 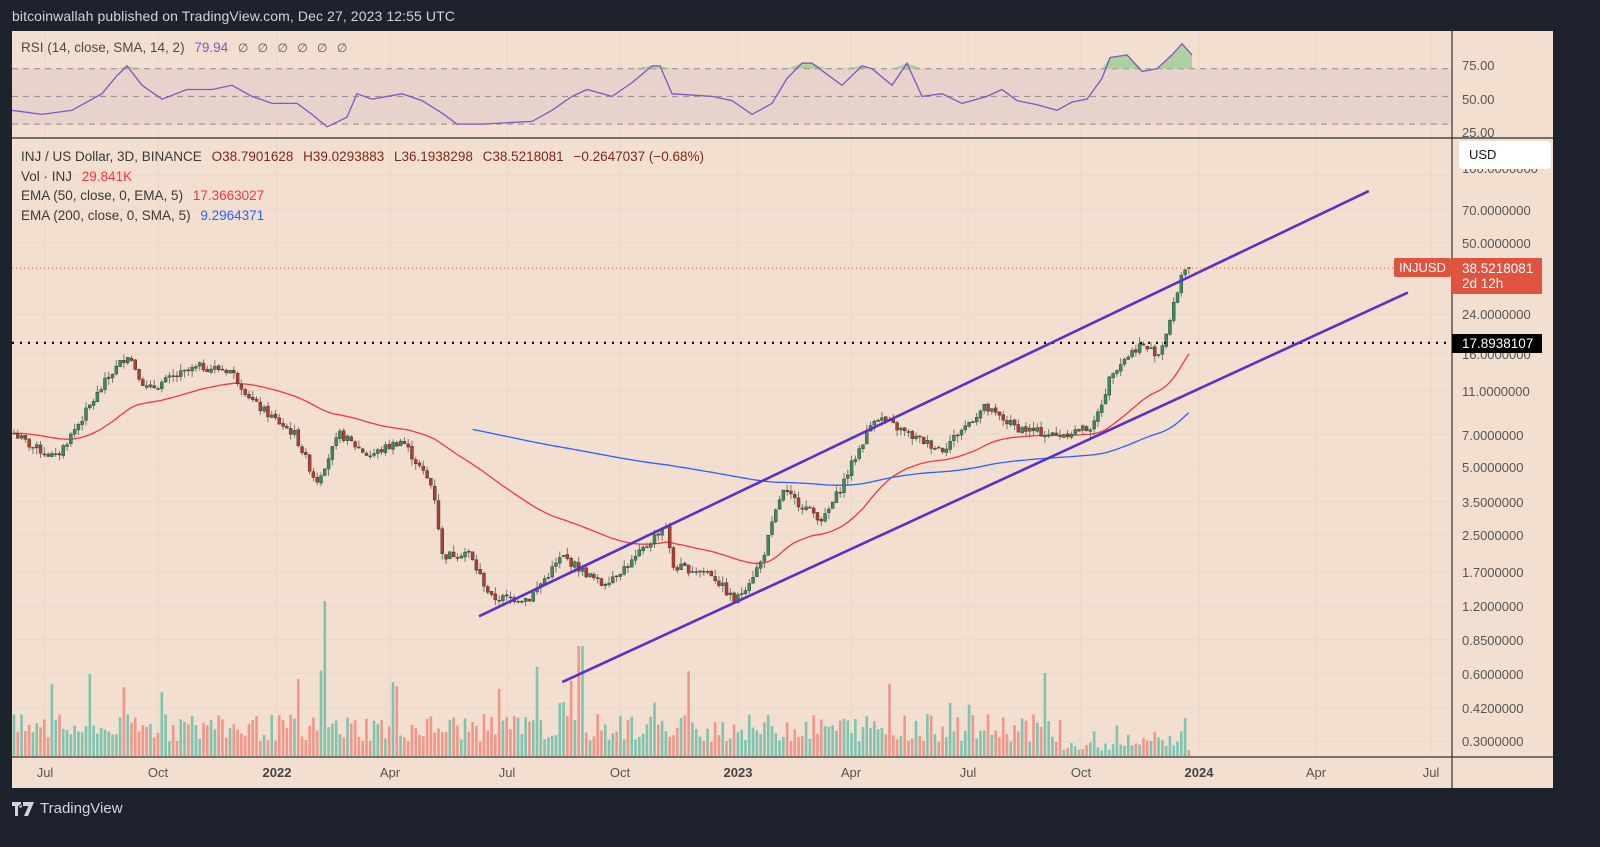 I want to click on ema200-line, so click(x=831, y=449).